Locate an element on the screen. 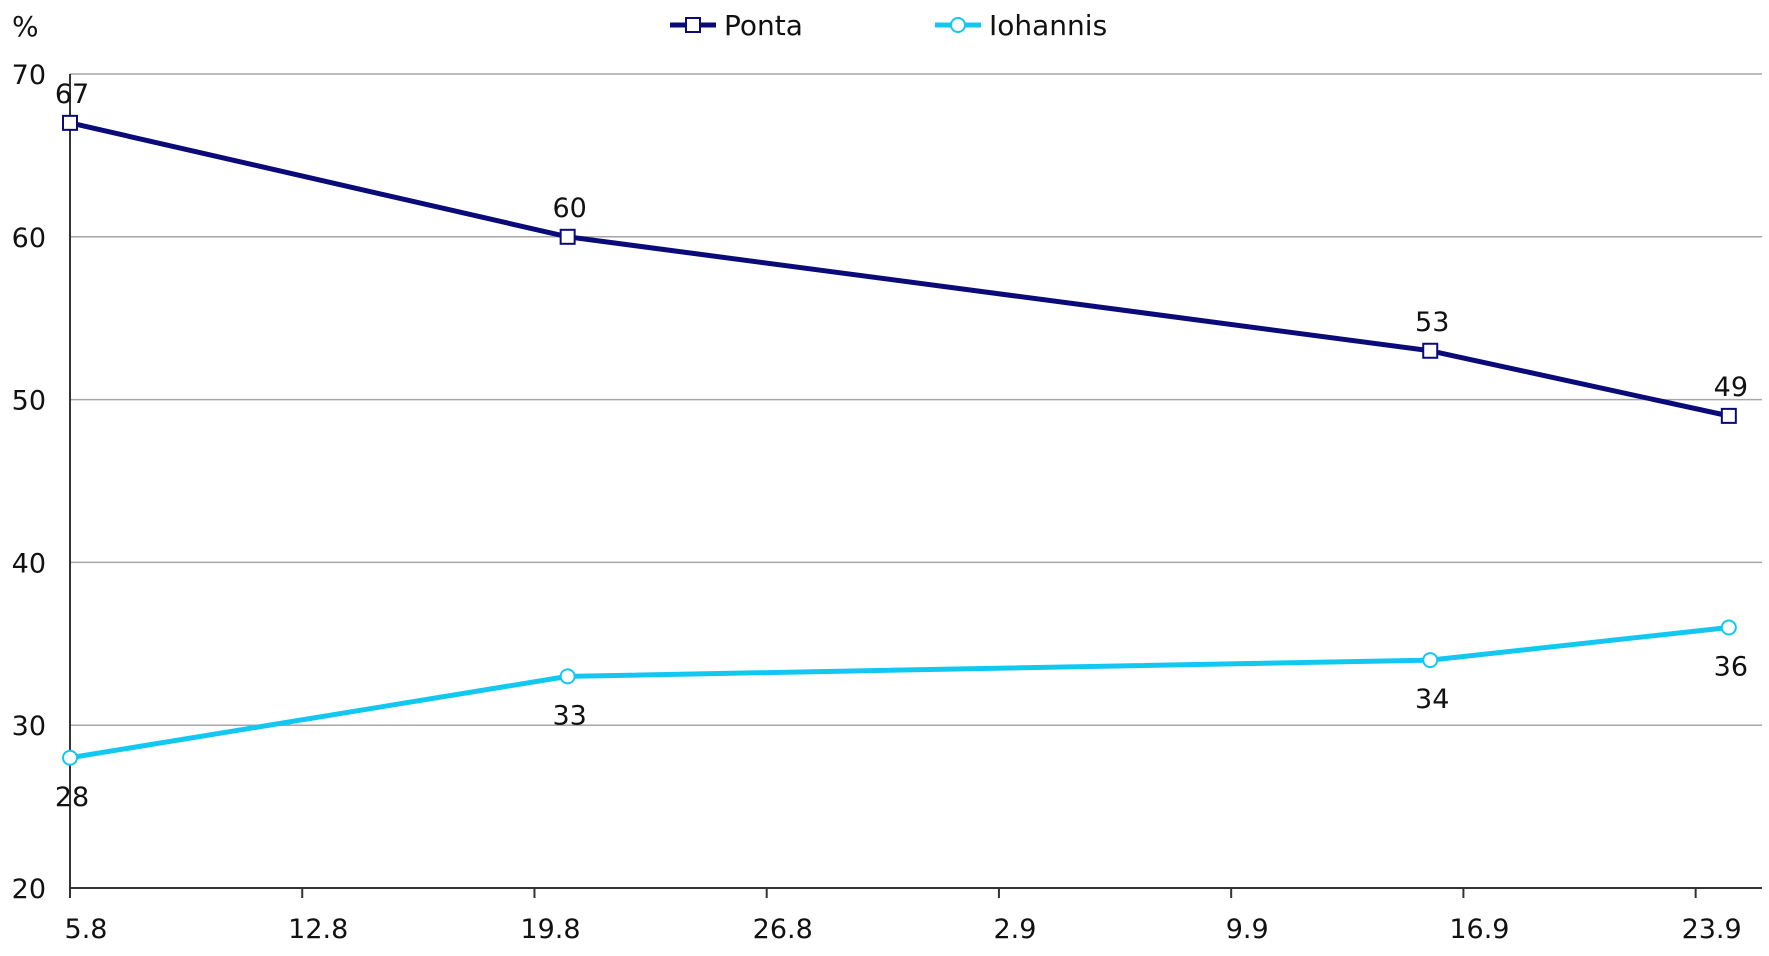 The width and height of the screenshot is (1769, 956). y-tick-label: 50 is located at coordinates (29, 401).